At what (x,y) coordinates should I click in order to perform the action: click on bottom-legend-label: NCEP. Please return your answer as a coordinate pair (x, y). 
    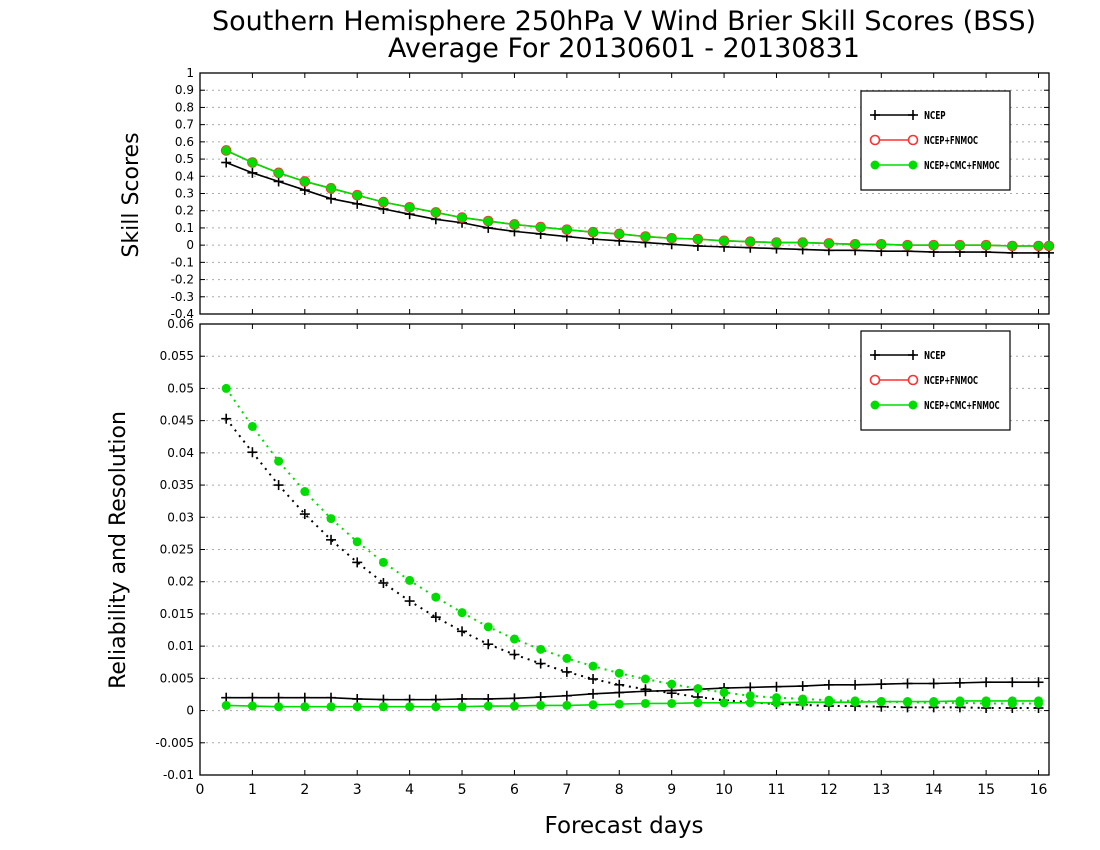
    Looking at the image, I should click on (935, 355).